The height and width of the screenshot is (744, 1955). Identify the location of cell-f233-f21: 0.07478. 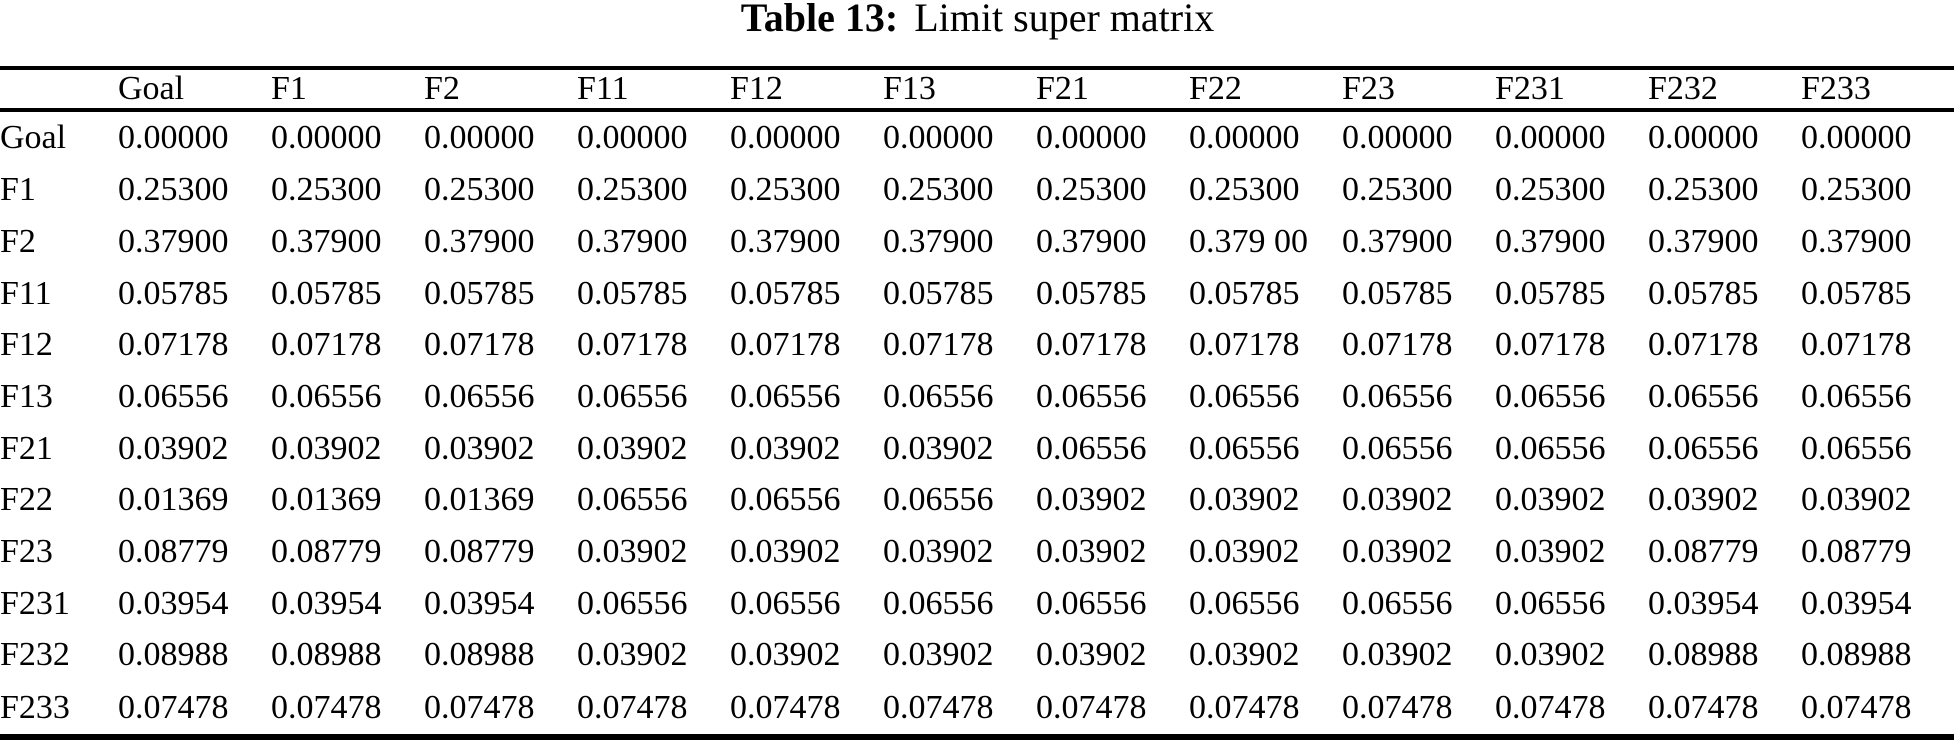
(1091, 707).